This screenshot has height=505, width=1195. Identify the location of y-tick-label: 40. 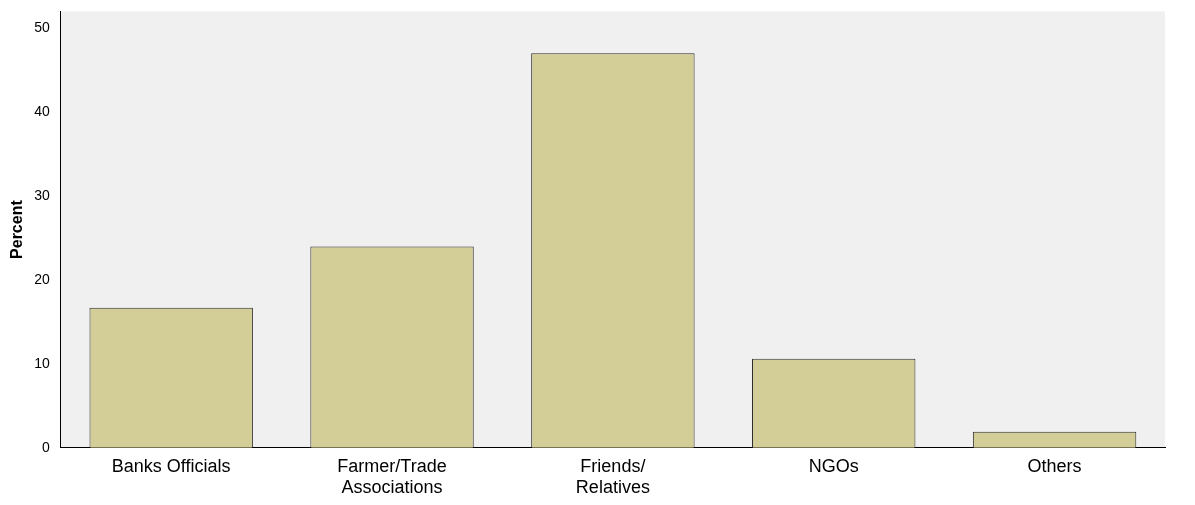
(42, 110).